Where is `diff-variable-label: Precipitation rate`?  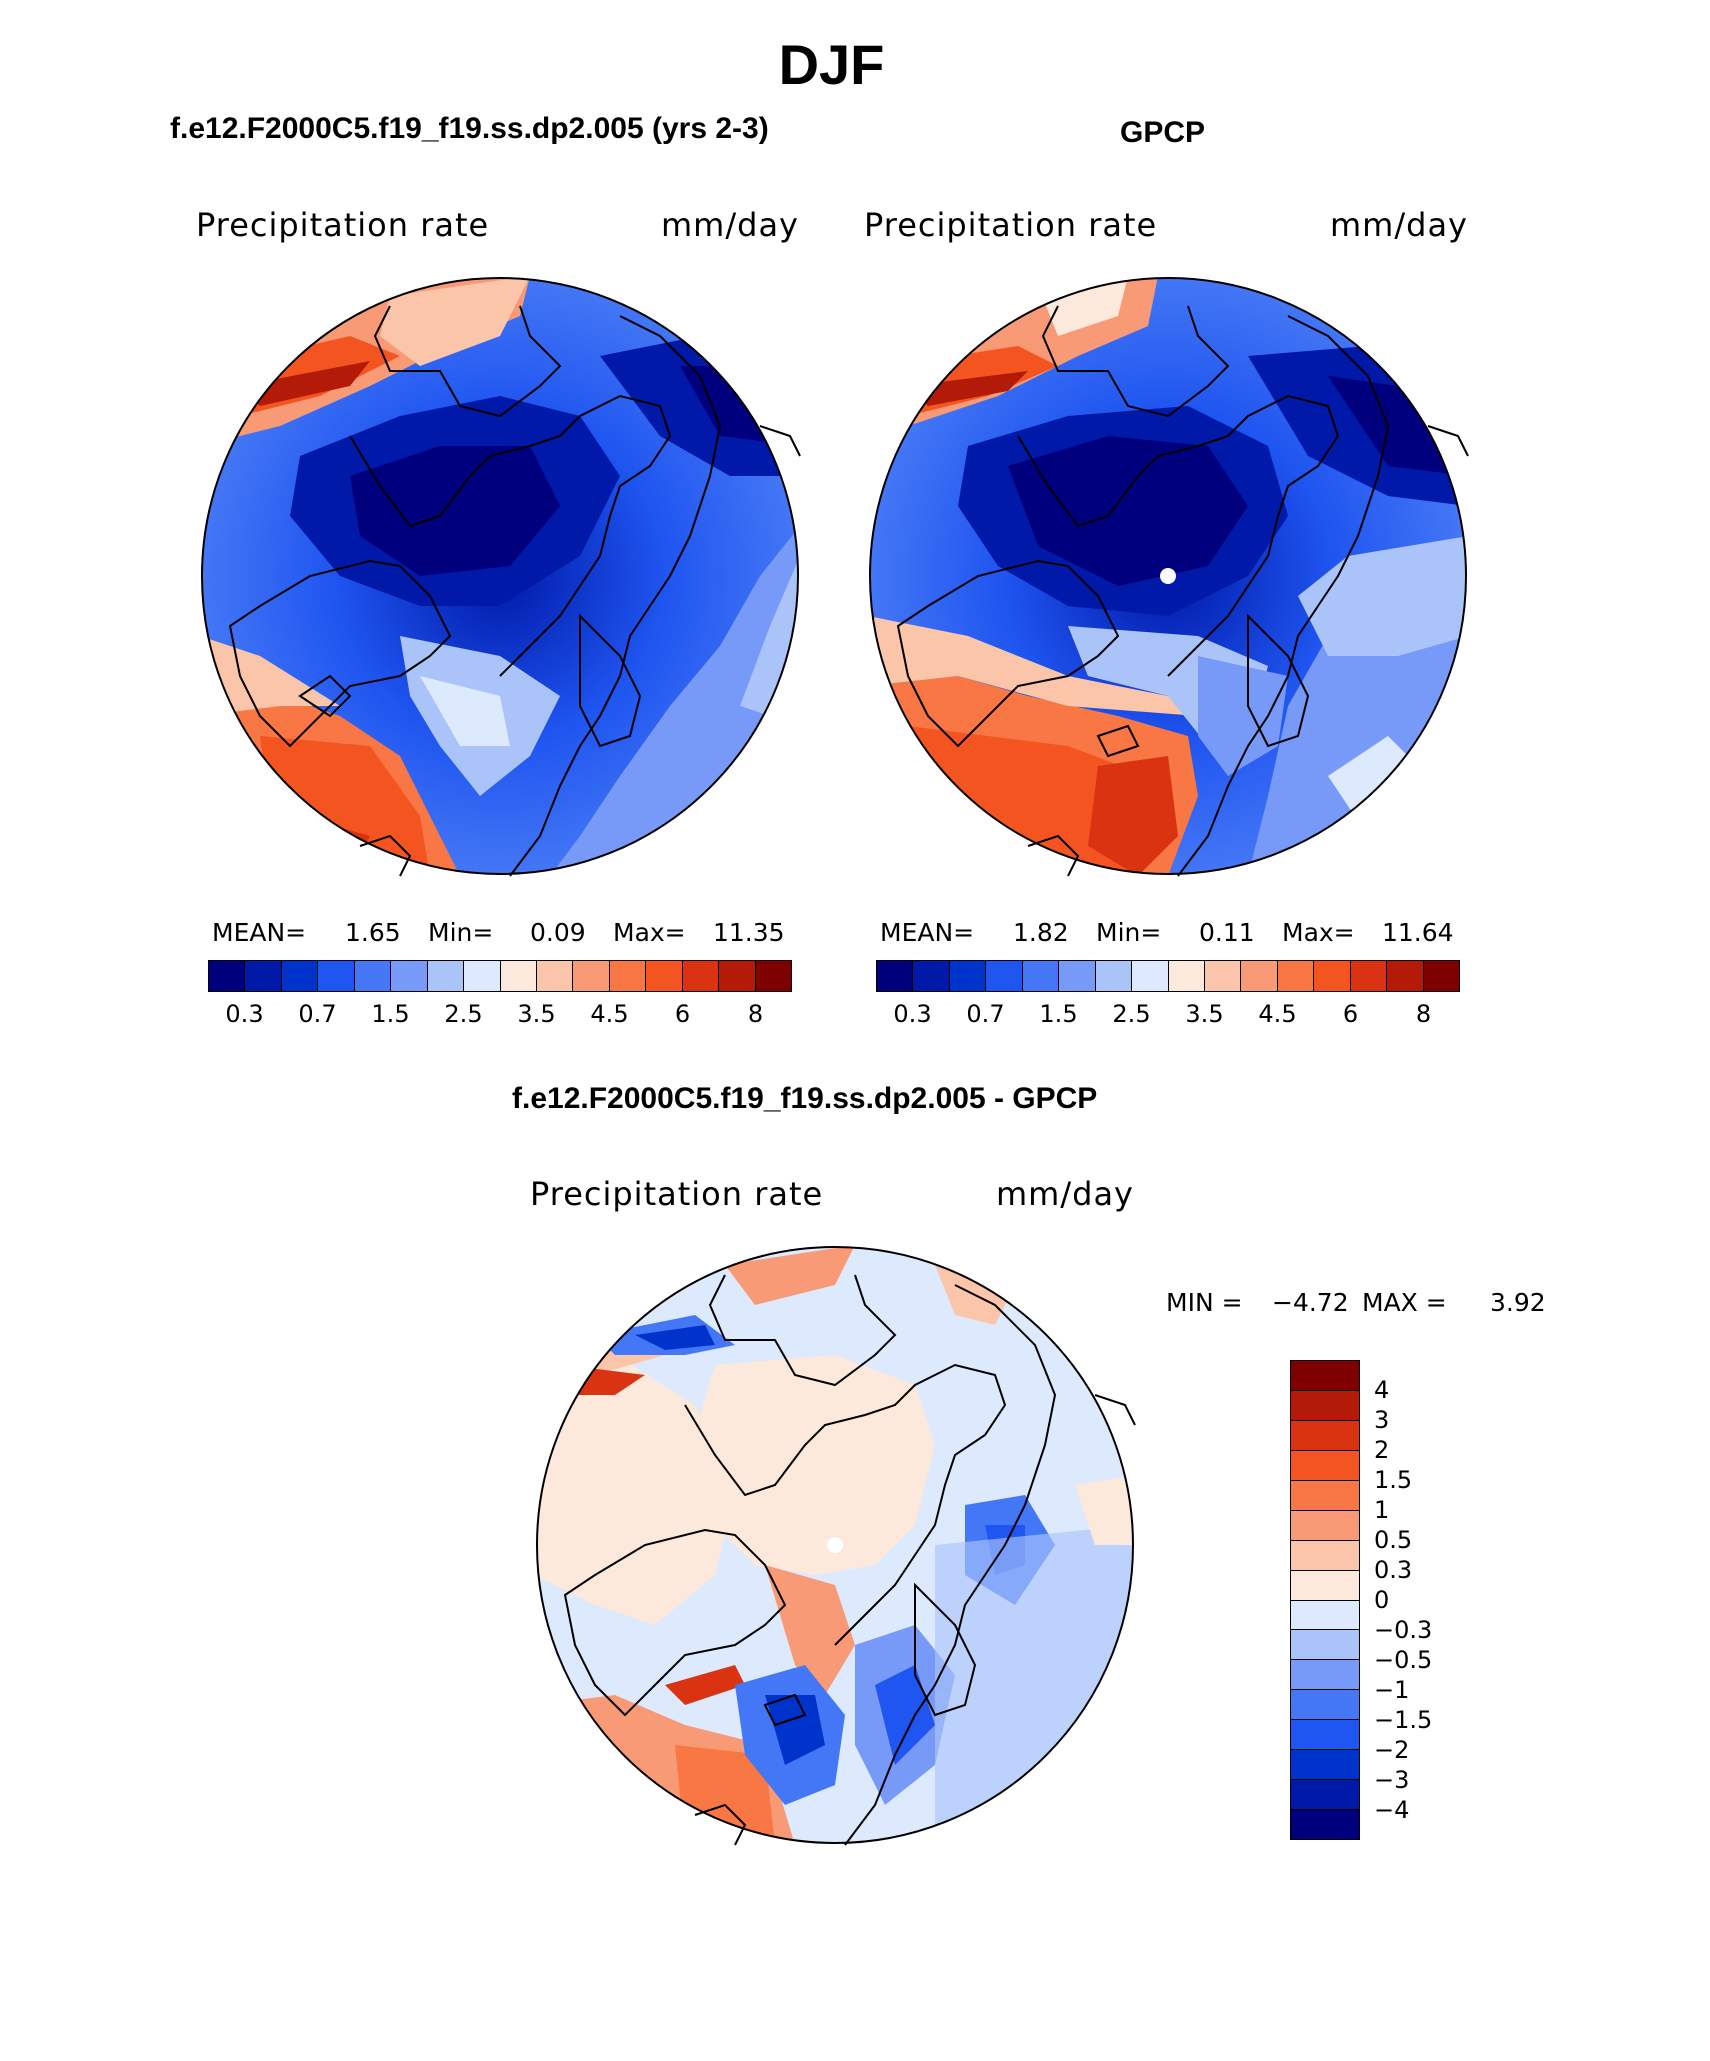 diff-variable-label: Precipitation rate is located at coordinates (677, 1194).